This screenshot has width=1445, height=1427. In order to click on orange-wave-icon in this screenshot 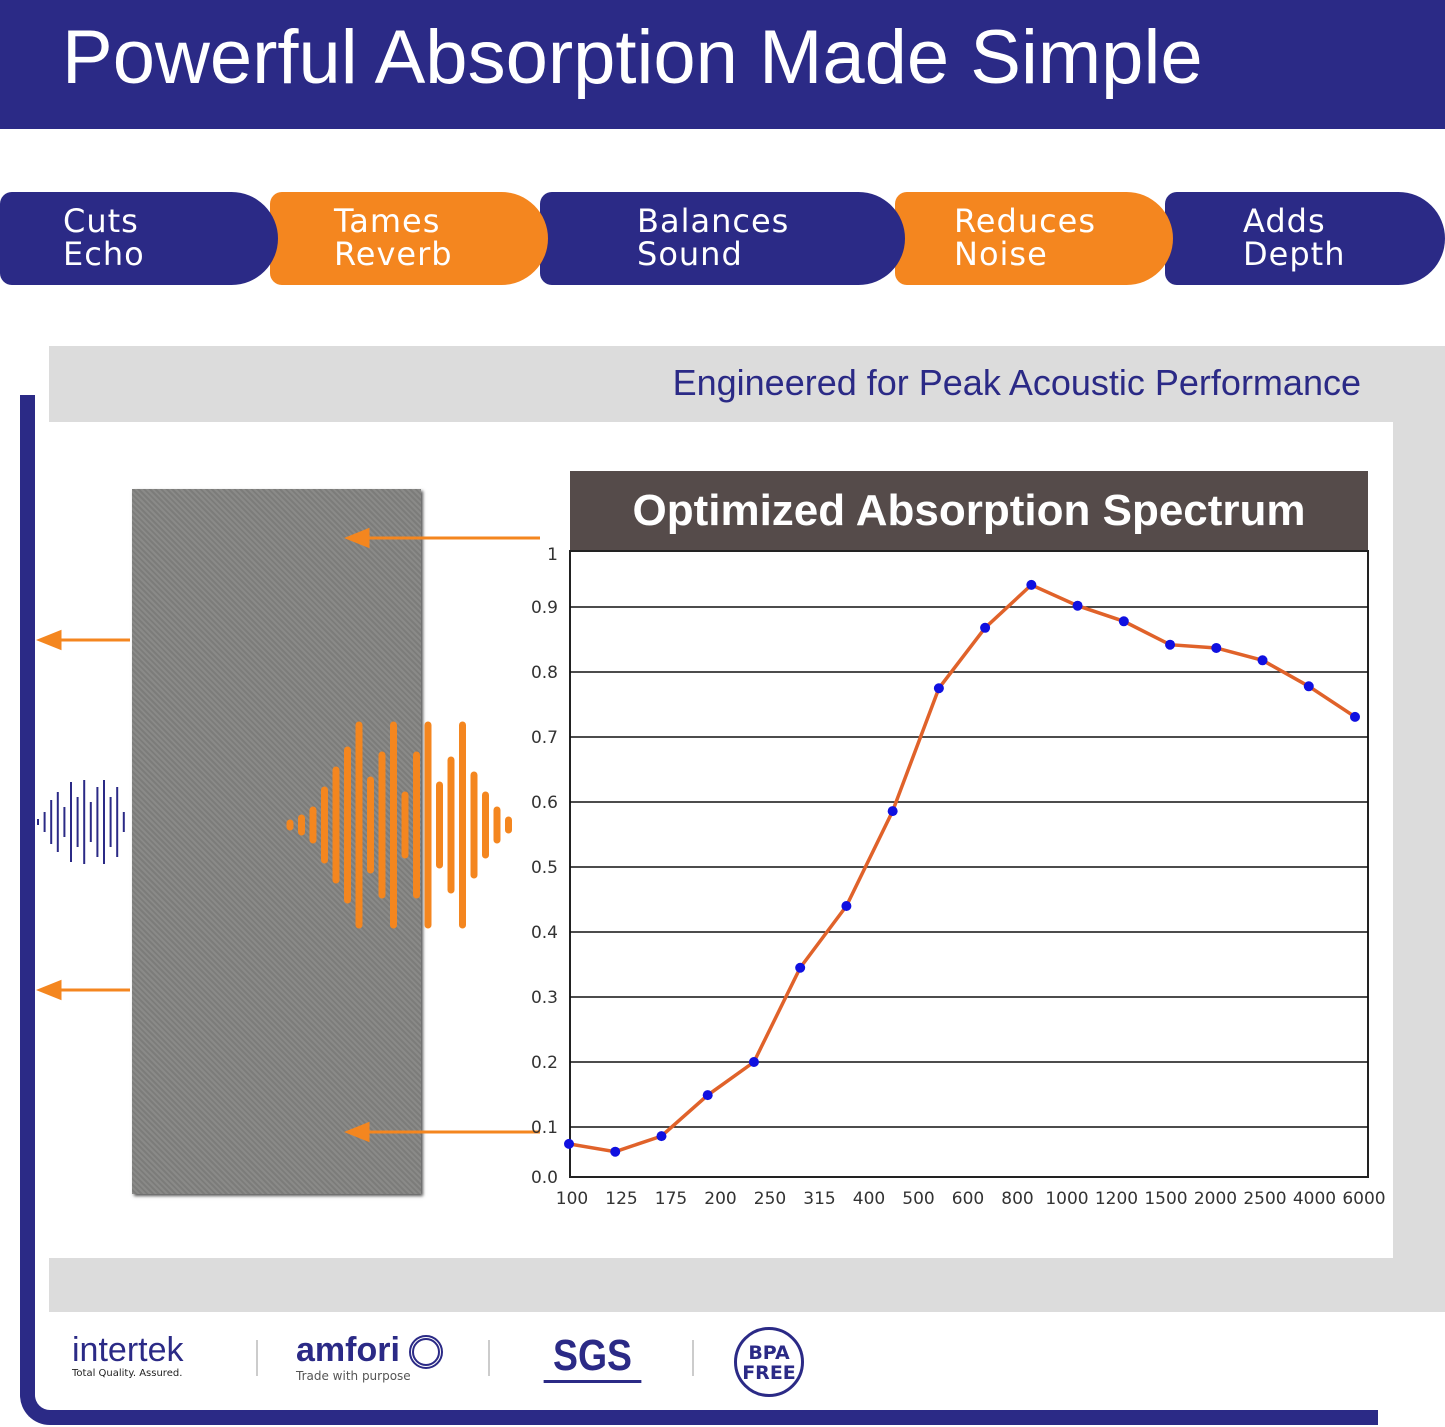, I will do `click(399, 825)`.